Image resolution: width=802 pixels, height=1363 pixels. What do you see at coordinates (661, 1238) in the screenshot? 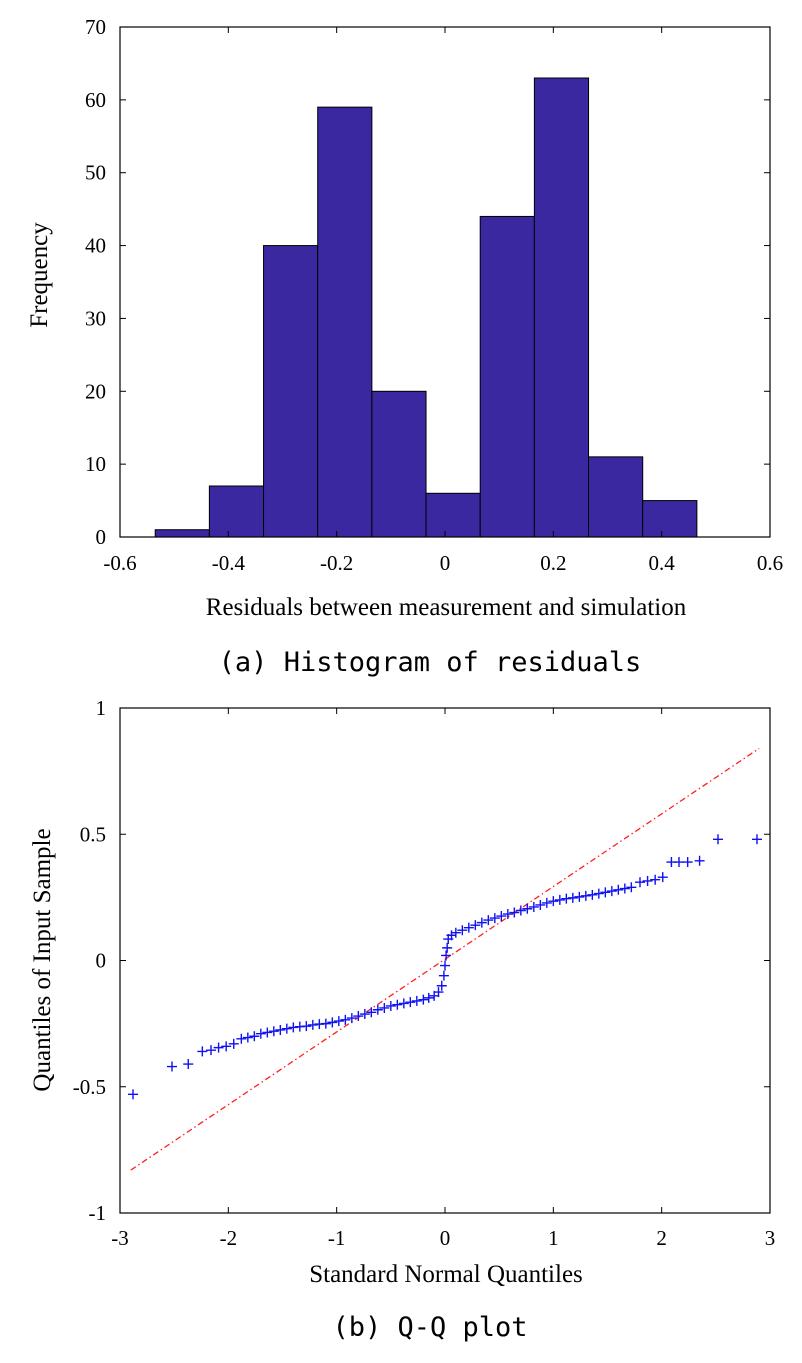
I see `x-tick-label: 2` at bounding box center [661, 1238].